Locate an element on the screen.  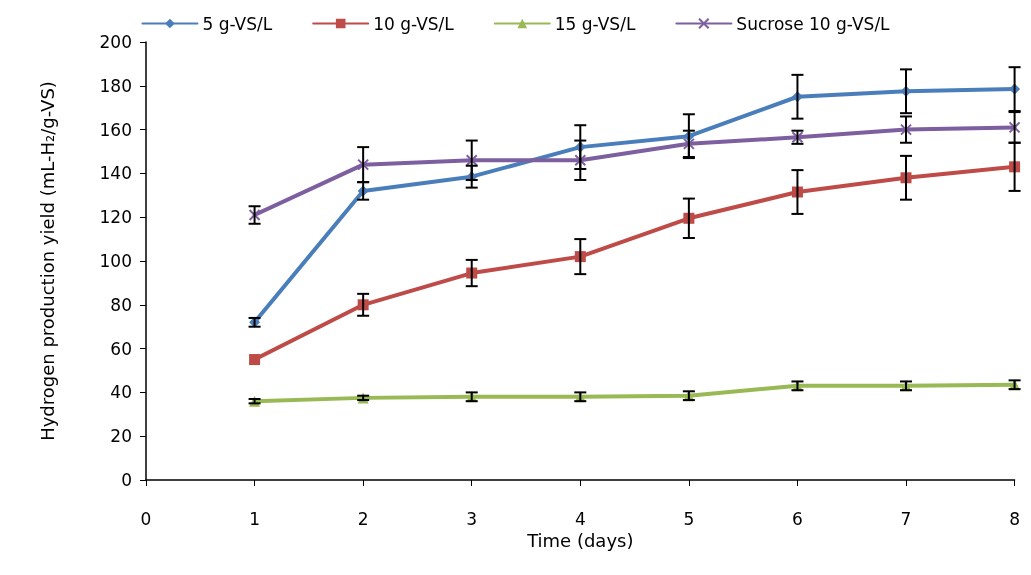
x-tick-label: 8 is located at coordinates (1015, 518).